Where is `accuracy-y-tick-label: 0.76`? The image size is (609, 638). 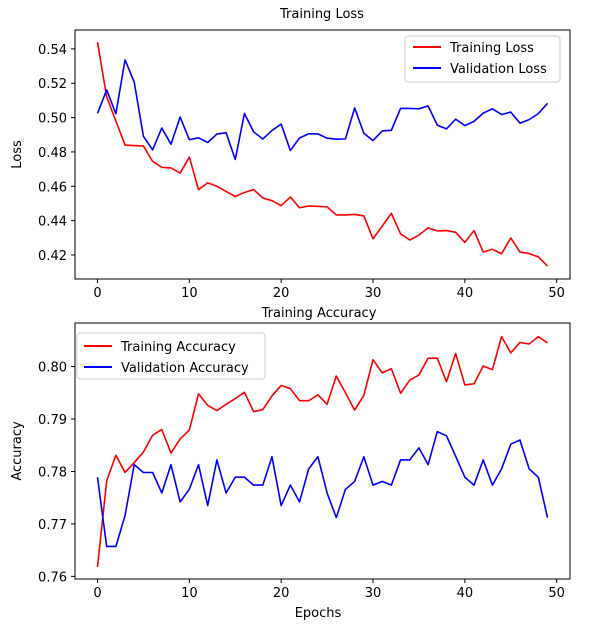 accuracy-y-tick-label: 0.76 is located at coordinates (52, 577).